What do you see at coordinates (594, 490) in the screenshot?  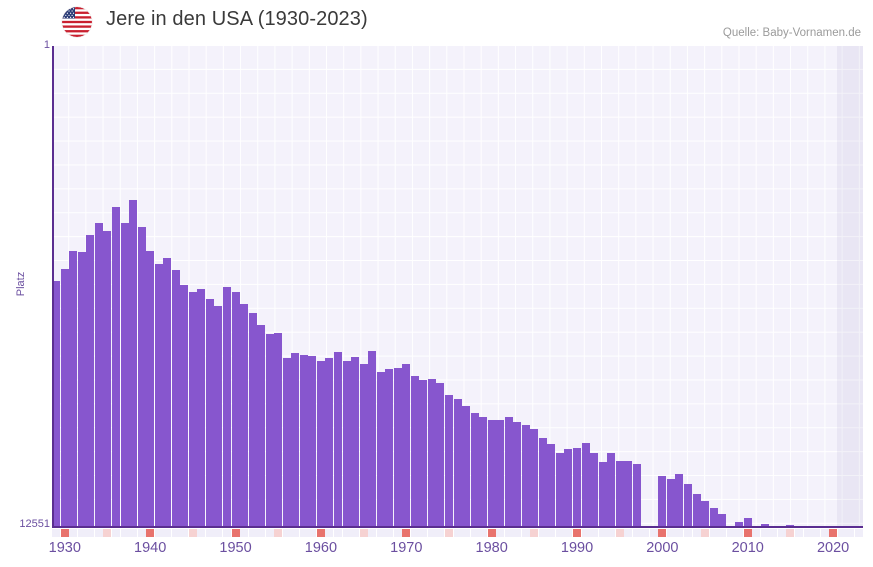 I see `bar-1992` at bounding box center [594, 490].